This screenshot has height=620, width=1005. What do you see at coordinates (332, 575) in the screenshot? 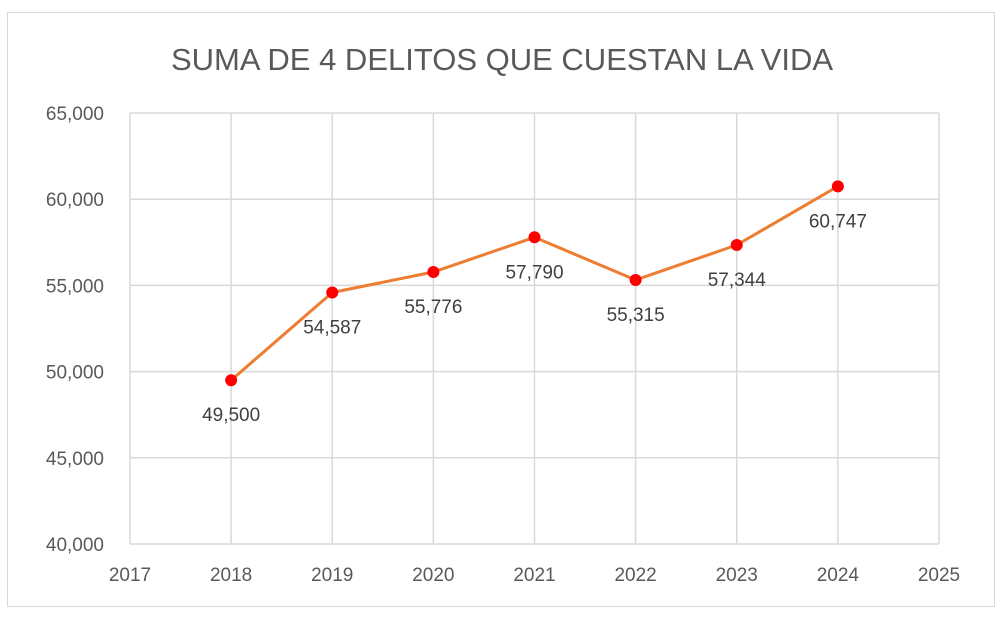
I see `x-tick-label: 2019` at bounding box center [332, 575].